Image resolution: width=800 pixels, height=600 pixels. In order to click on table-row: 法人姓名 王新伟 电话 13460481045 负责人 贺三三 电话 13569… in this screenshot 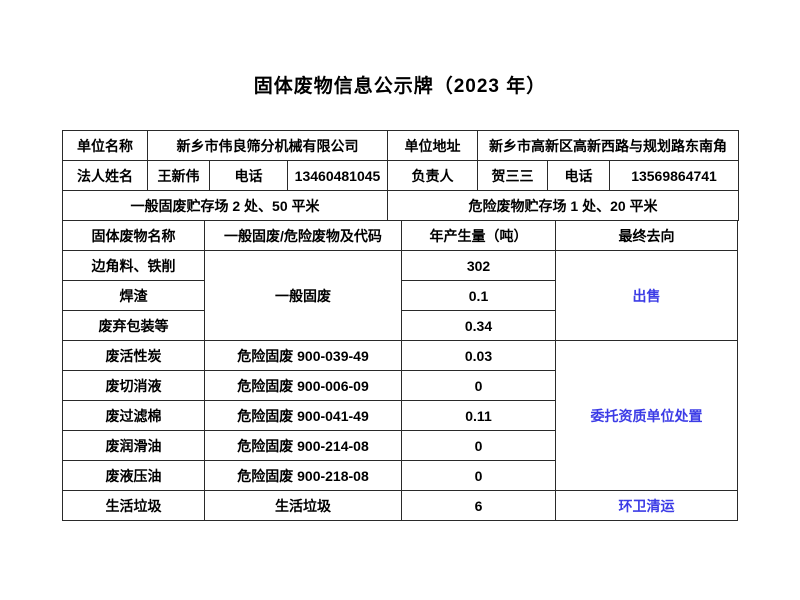, I will do `click(401, 175)`.